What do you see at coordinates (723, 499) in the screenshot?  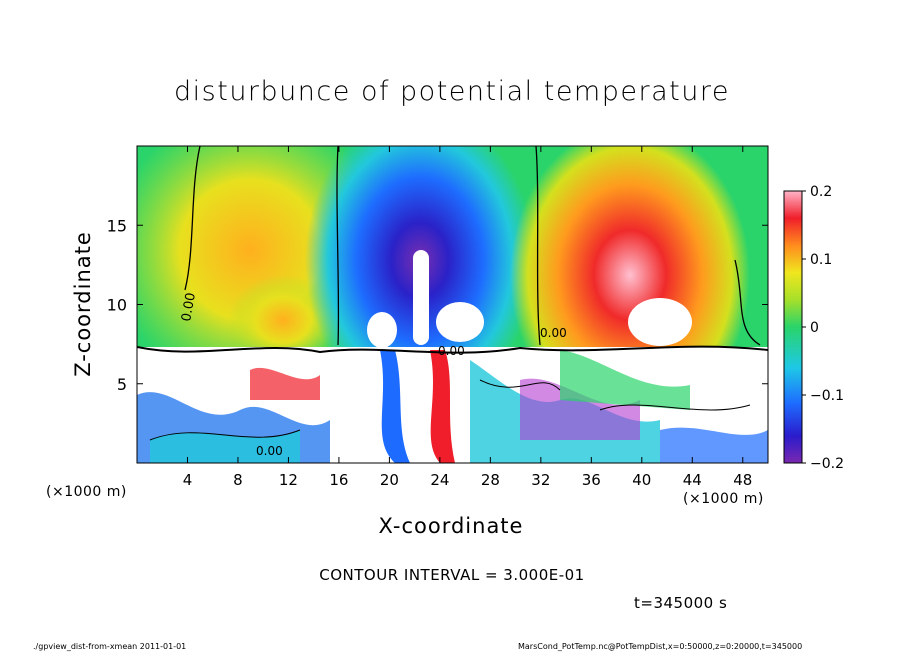 I see `x-unit-label-right: (×1000 m)` at bounding box center [723, 499].